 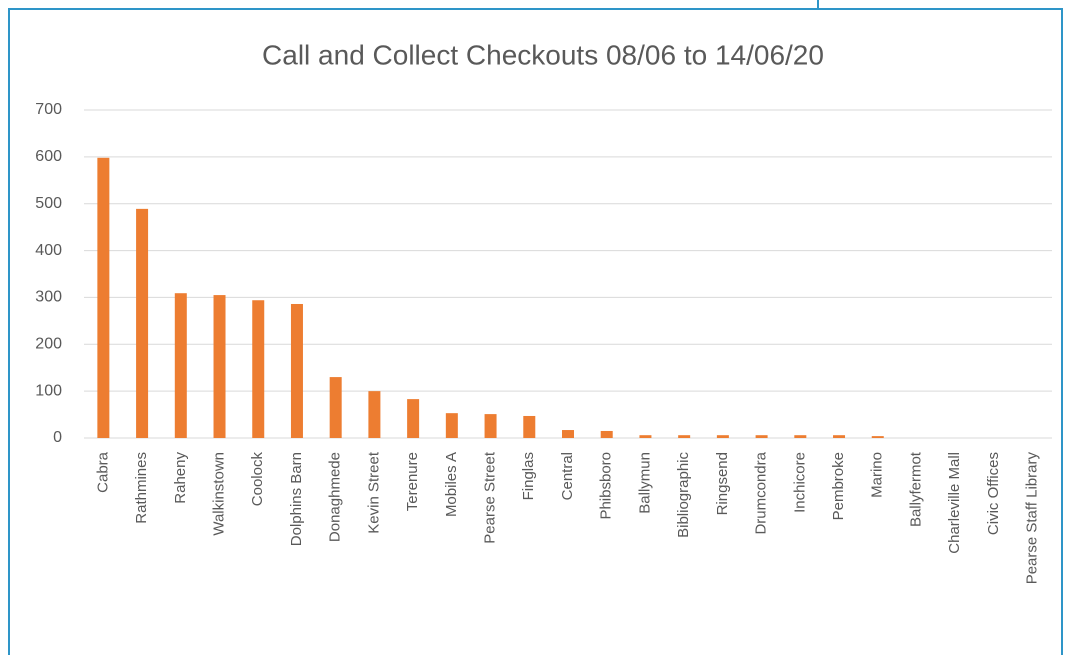 What do you see at coordinates (48, 297) in the screenshot?
I see `y-tick-label: 300` at bounding box center [48, 297].